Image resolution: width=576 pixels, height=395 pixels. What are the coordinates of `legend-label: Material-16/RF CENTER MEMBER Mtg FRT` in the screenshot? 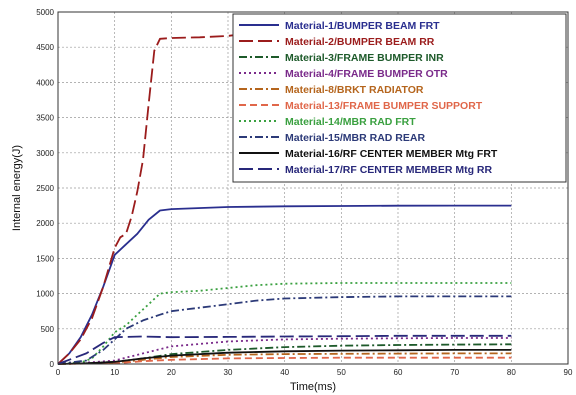 It's located at (391, 154).